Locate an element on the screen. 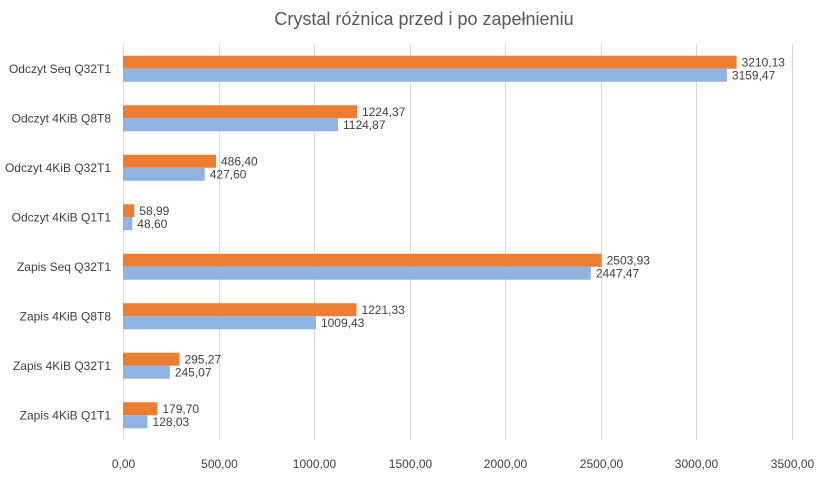 This screenshot has width=828, height=480. x-tick-label-5: 2500,00 is located at coordinates (602, 464).